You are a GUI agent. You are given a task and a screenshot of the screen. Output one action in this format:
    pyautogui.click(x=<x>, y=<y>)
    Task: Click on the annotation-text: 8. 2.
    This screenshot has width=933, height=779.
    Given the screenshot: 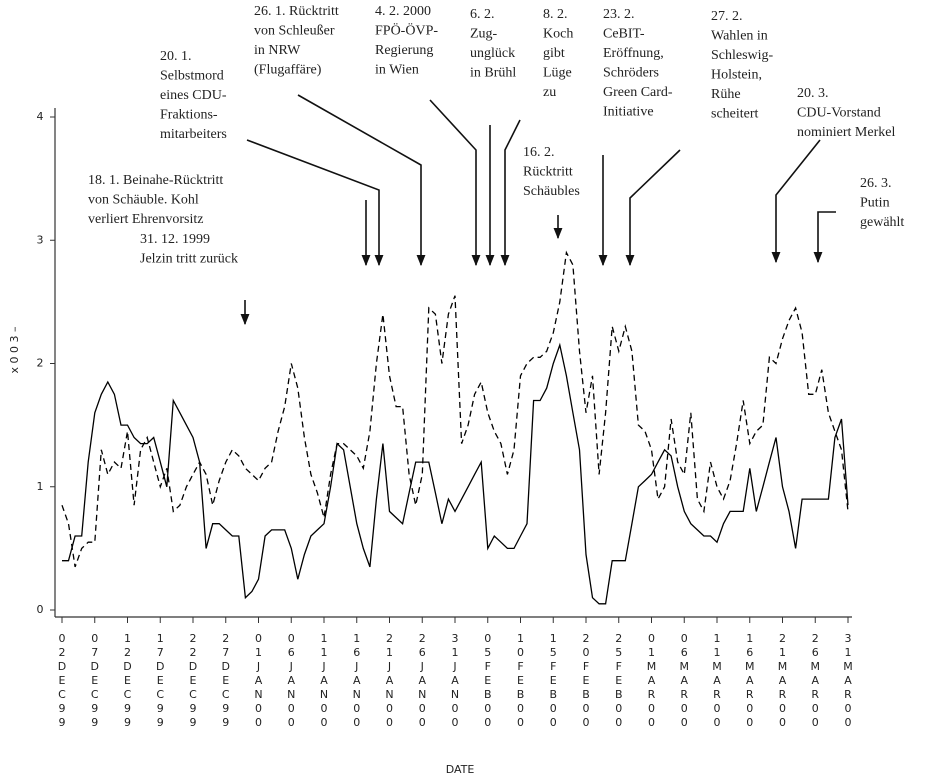 What is the action you would take?
    pyautogui.click(x=555, y=14)
    